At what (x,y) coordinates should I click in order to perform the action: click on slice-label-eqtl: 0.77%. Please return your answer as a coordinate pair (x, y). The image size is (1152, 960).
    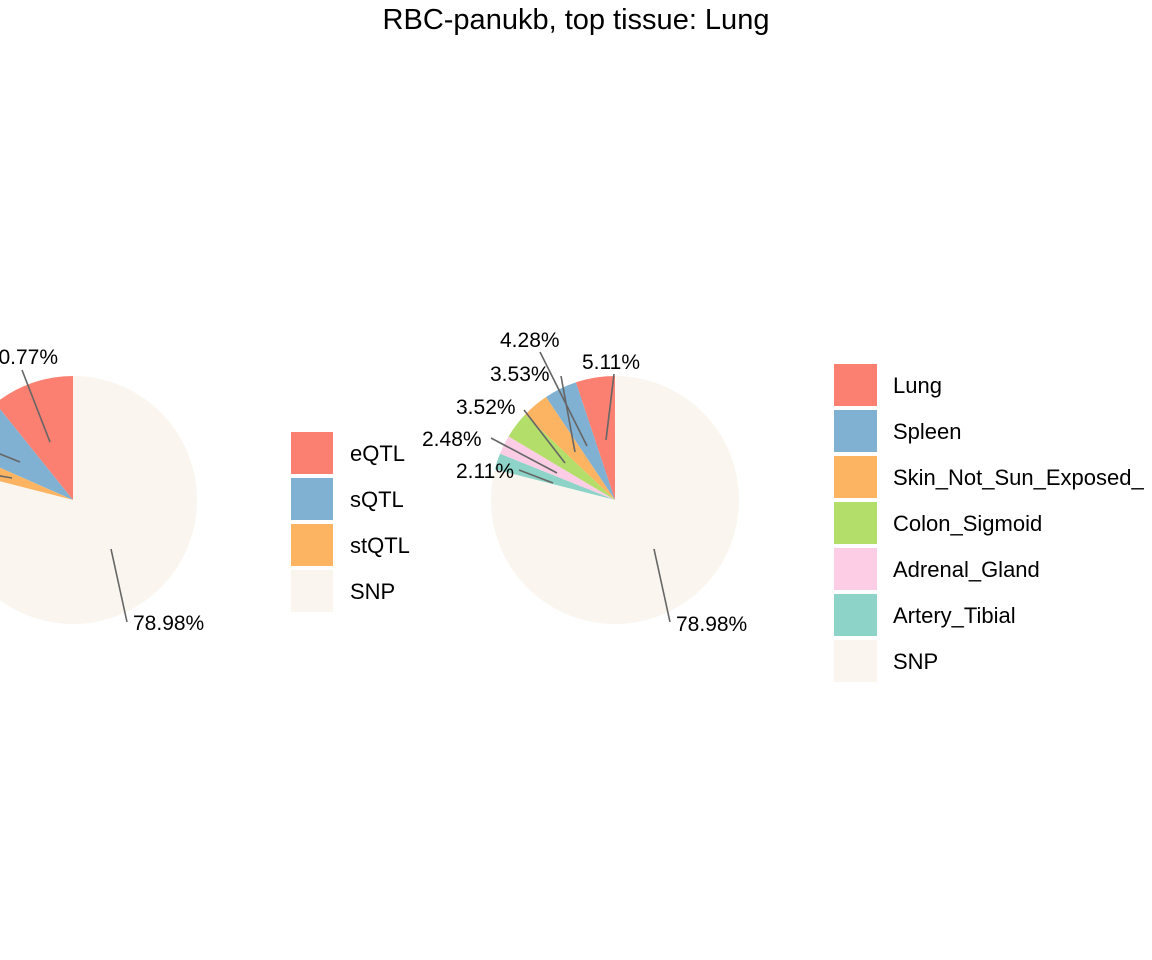
    Looking at the image, I should click on (29, 357).